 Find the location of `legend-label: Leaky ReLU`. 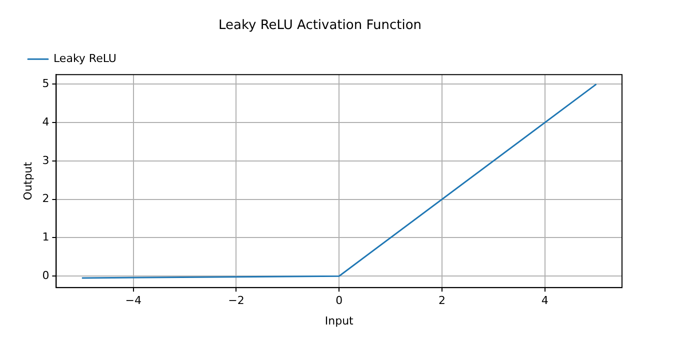

legend-label: Leaky ReLU is located at coordinates (85, 58).